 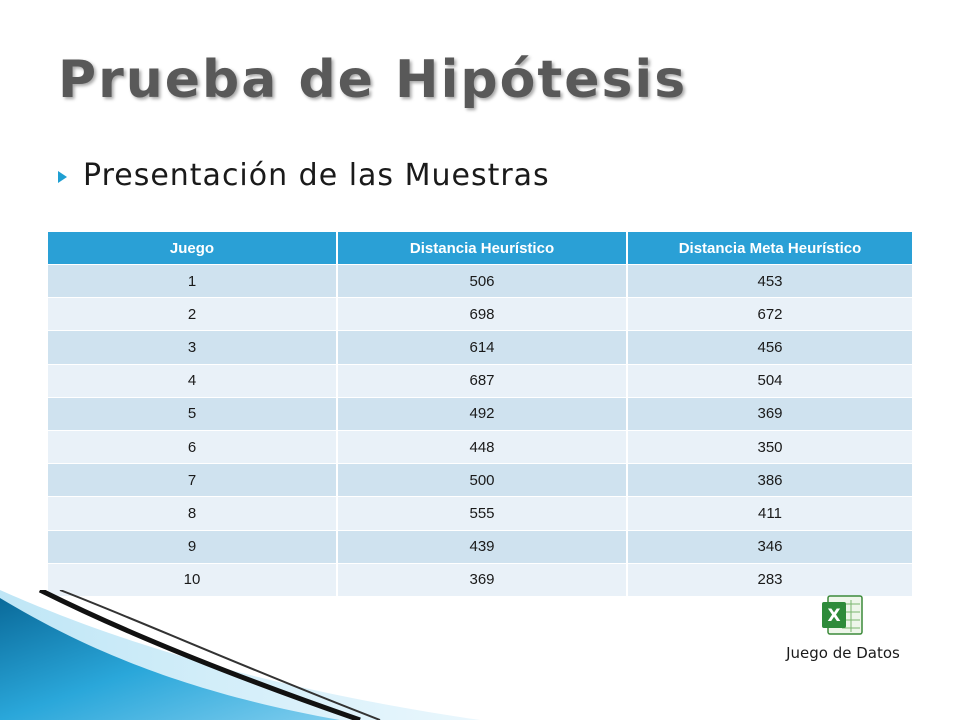 I want to click on table-row: 8 555 411, so click(x=480, y=513).